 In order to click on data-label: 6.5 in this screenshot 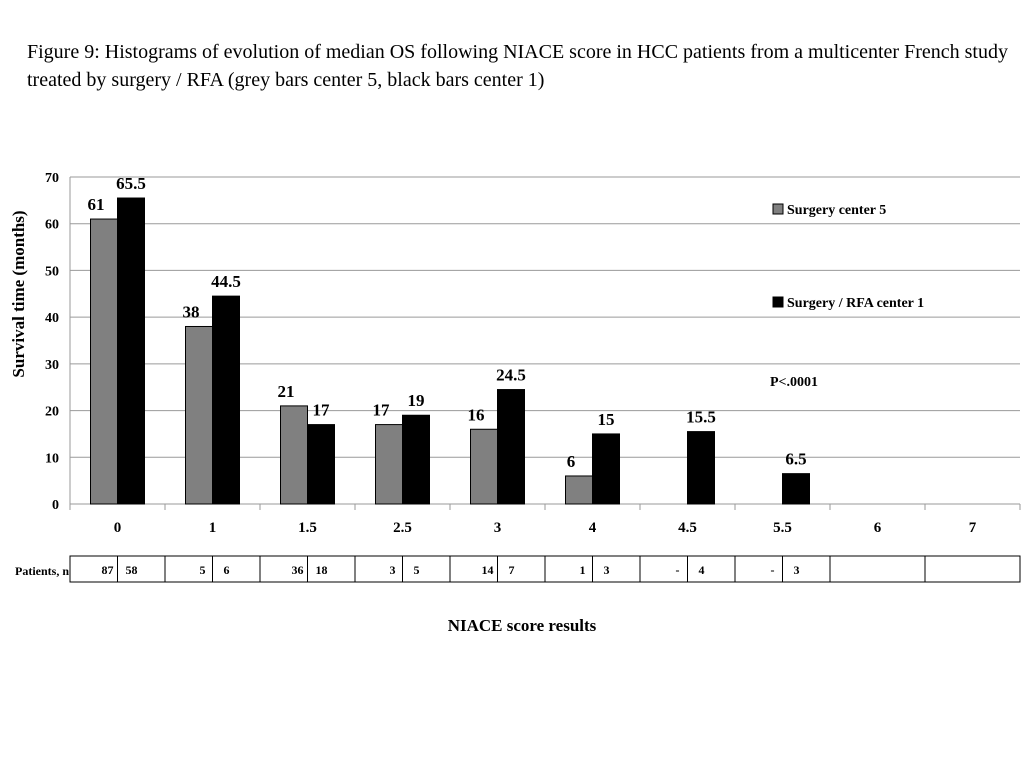, I will do `click(795, 459)`.